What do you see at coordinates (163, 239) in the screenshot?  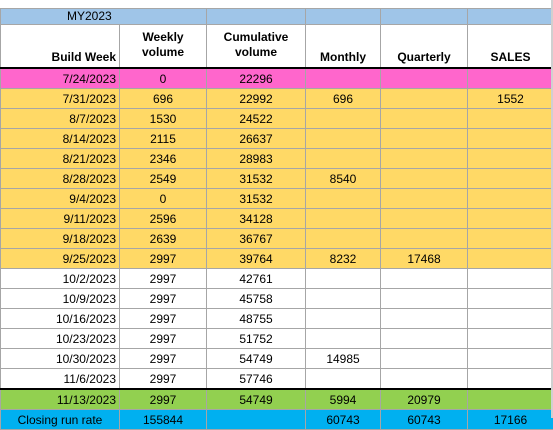 I see `cell-weekly-volume: 2639` at bounding box center [163, 239].